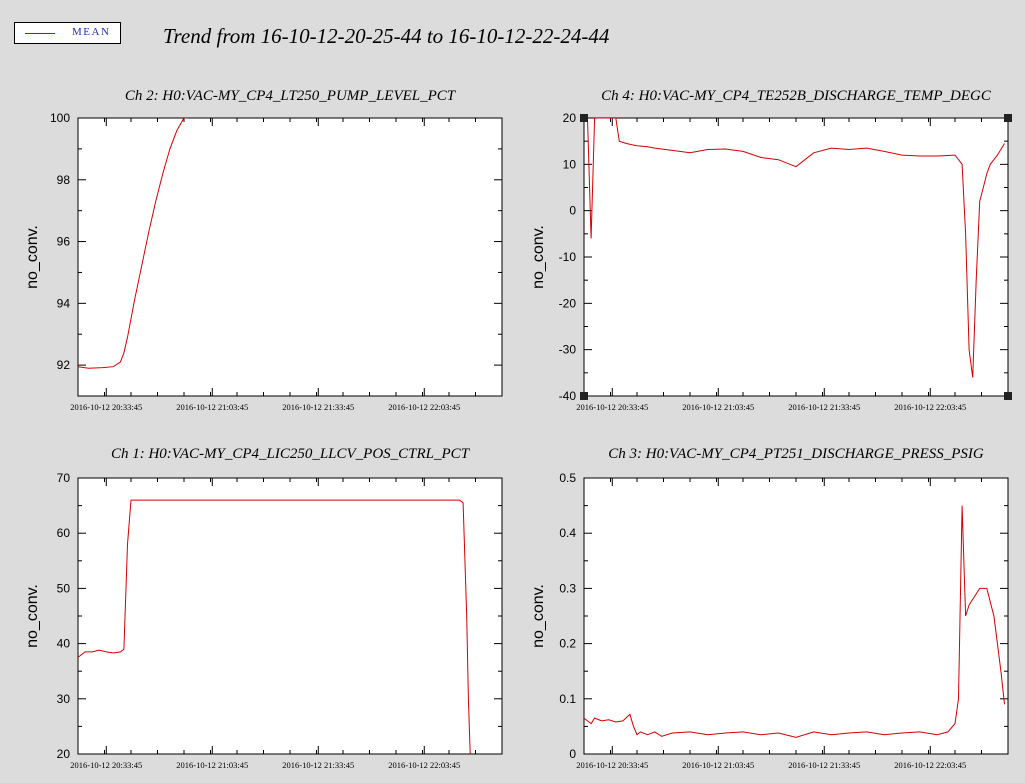 The width and height of the screenshot is (1025, 783). Describe the element at coordinates (64, 699) in the screenshot. I see `ch1-ytick-label: 30` at that location.